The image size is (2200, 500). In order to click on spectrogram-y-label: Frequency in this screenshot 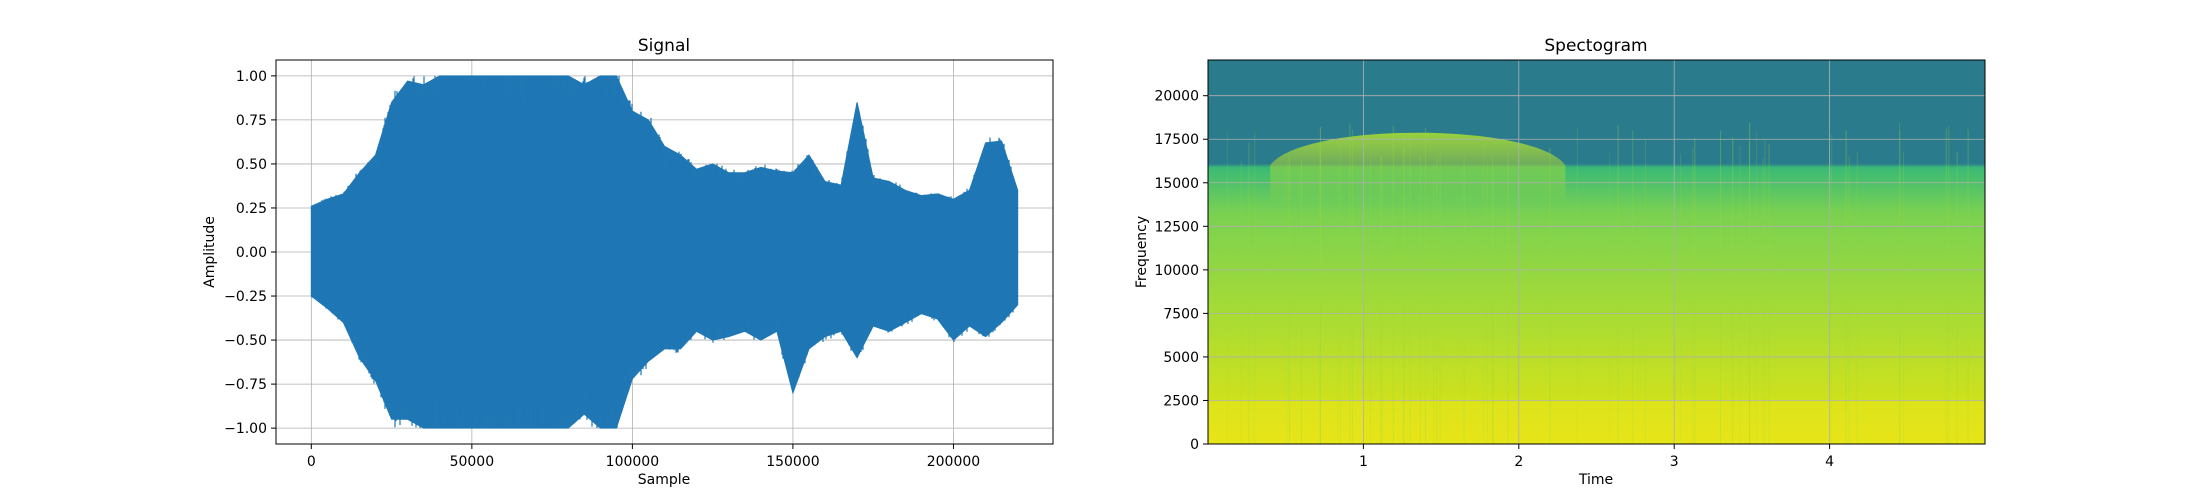, I will do `click(1142, 252)`.